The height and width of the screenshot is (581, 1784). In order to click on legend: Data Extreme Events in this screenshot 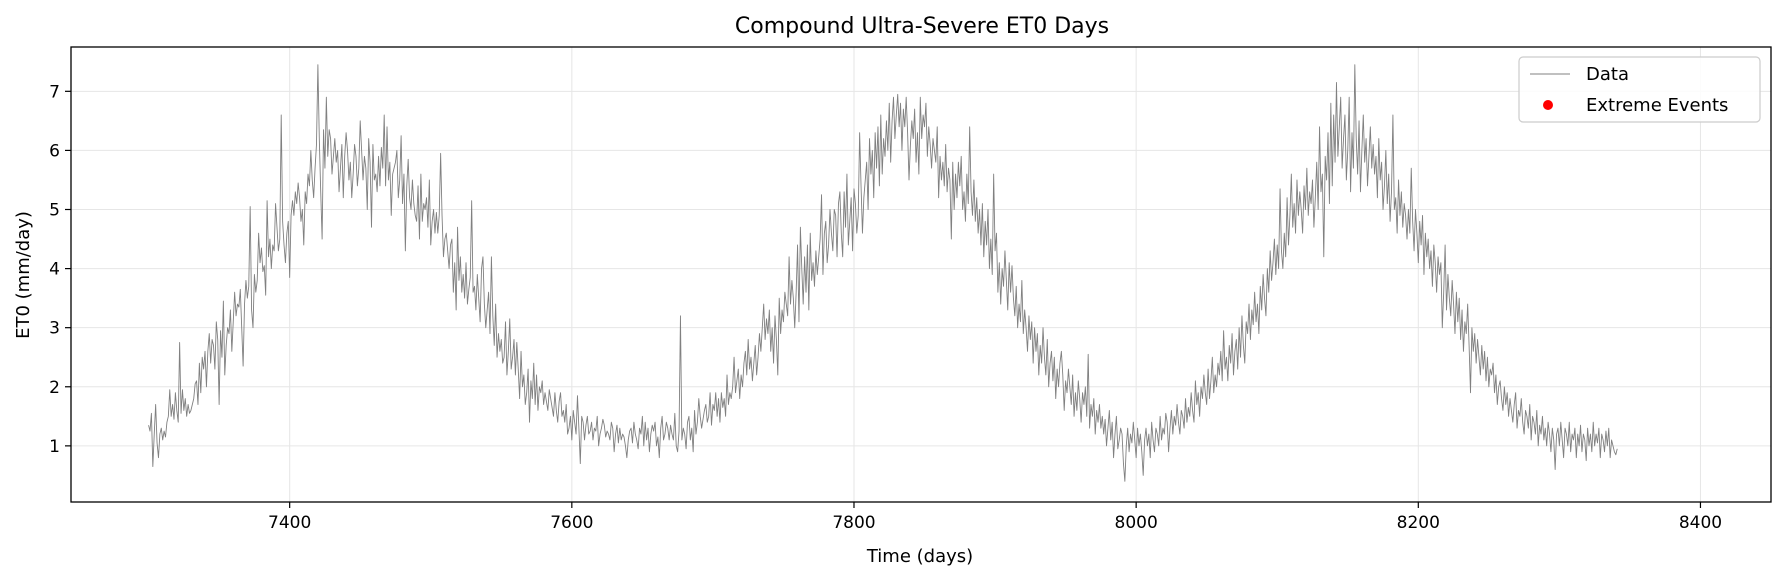, I will do `click(1639, 89)`.